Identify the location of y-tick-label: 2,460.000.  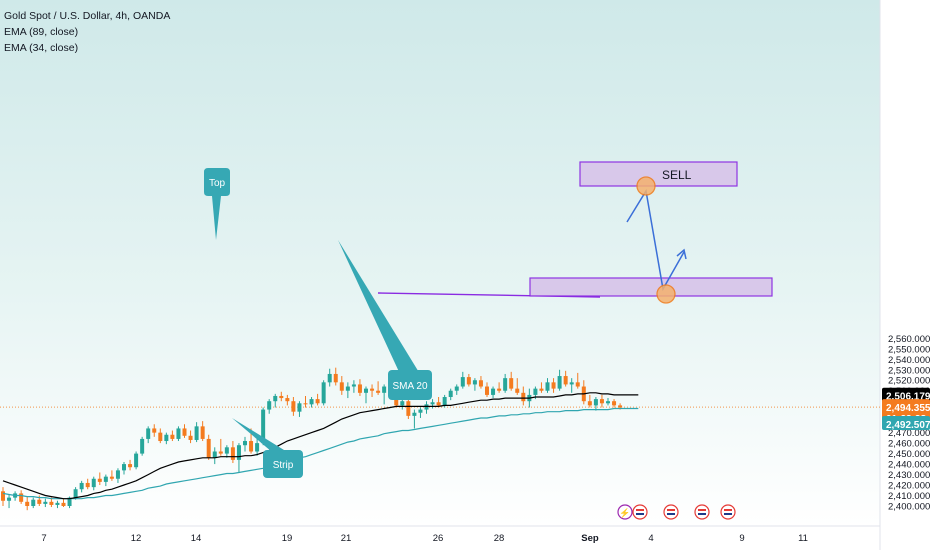
(909, 444).